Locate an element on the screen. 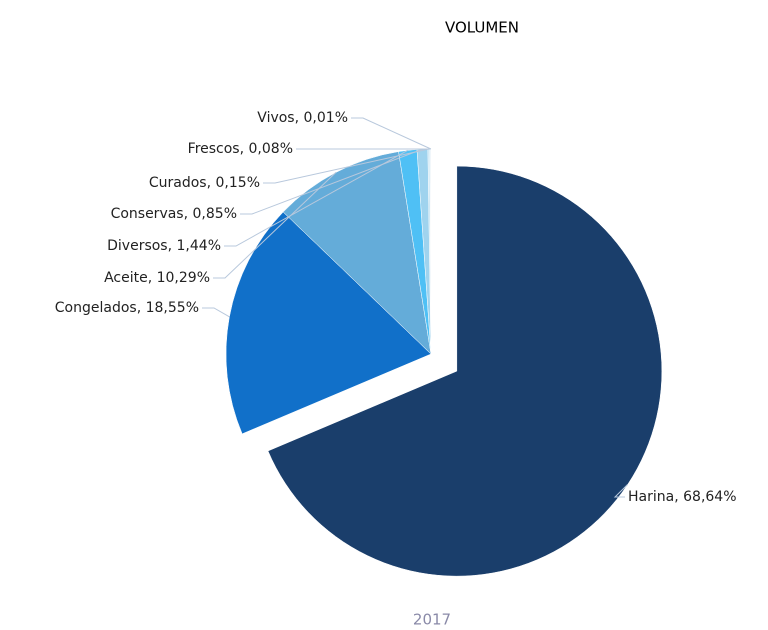  label-value: 0,85% is located at coordinates (215, 214).